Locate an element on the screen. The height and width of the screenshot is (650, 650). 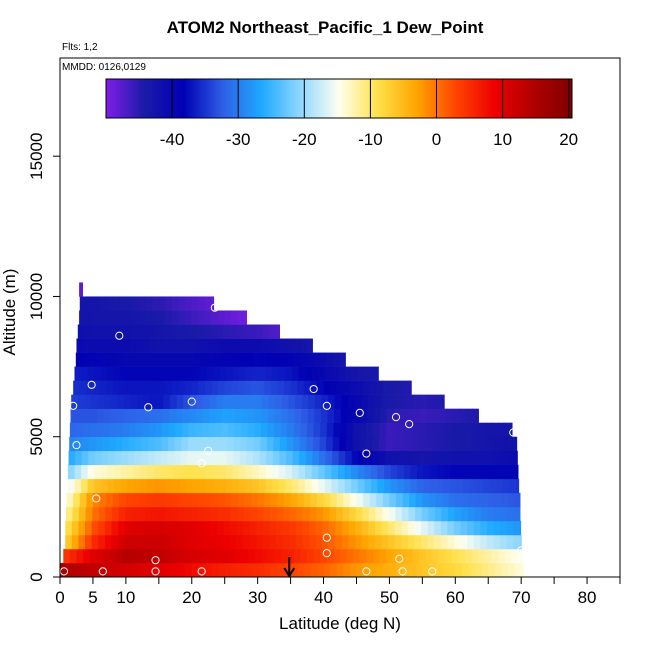
y-tick-label: 5000 is located at coordinates (36, 437).